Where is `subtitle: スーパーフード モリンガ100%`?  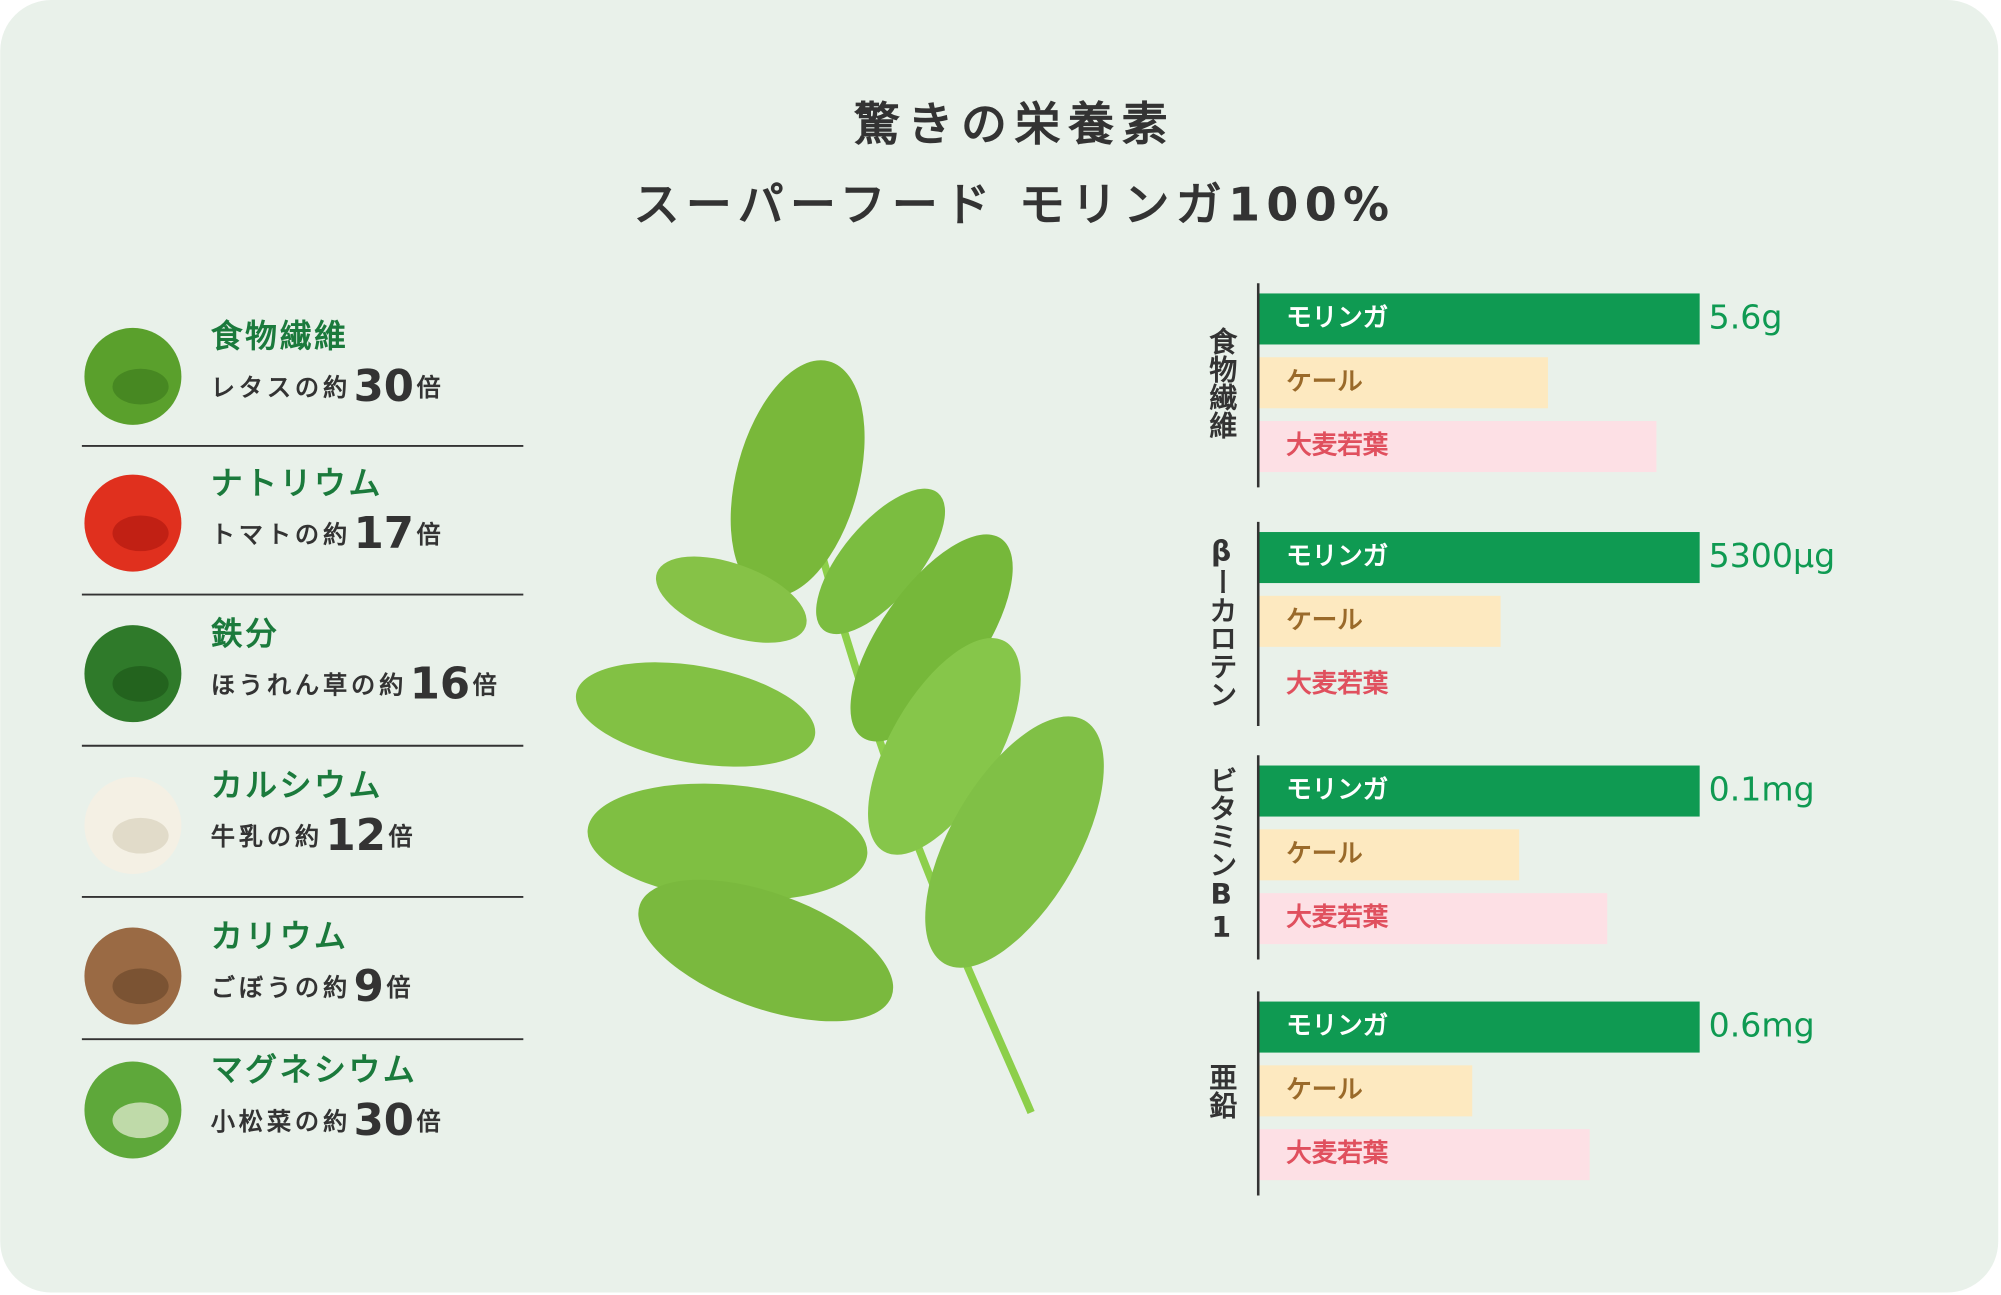
subtitle: スーパーフード モリンガ100% is located at coordinates (1015, 204).